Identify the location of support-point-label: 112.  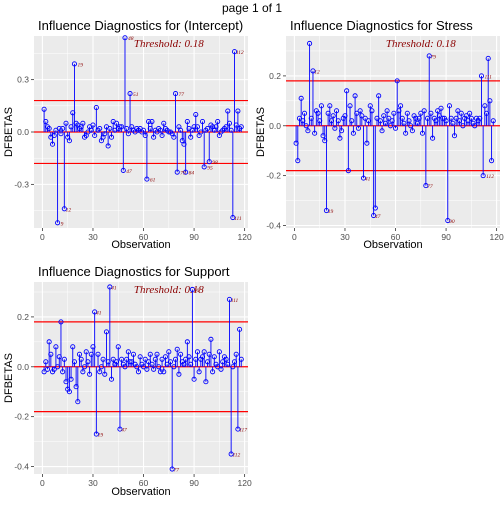
(236, 456).